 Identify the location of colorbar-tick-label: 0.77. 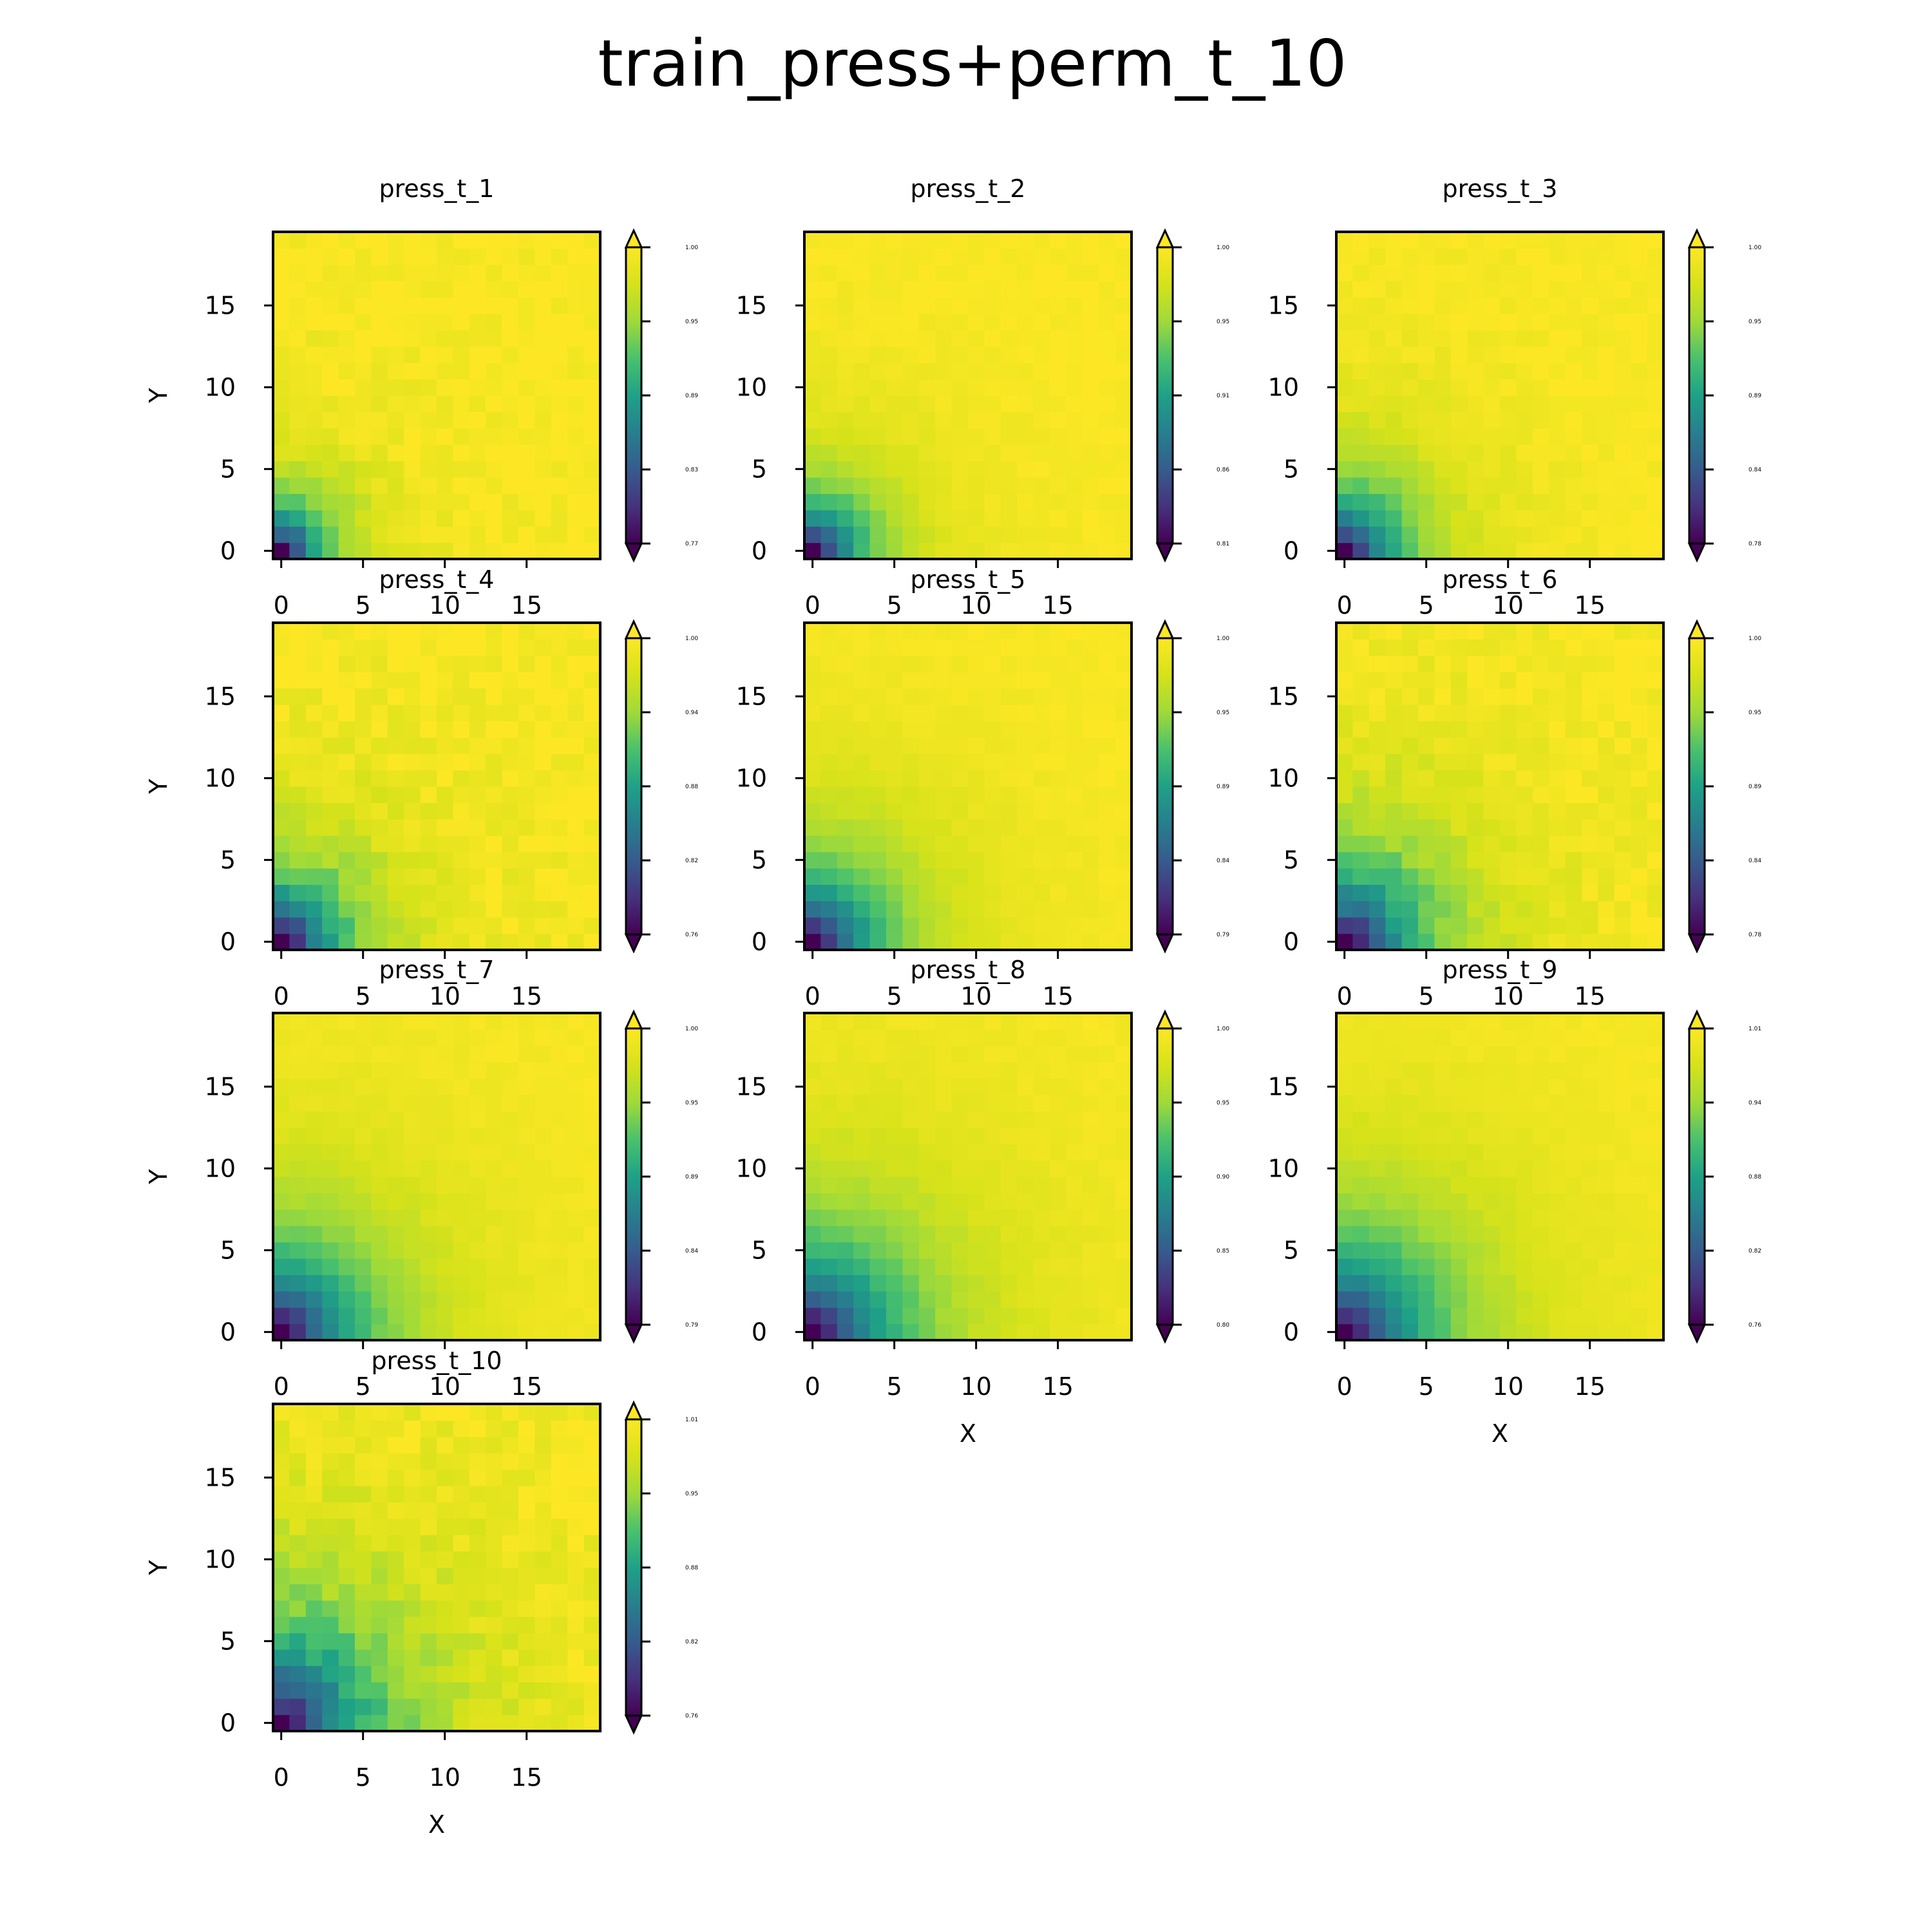
(691, 544).